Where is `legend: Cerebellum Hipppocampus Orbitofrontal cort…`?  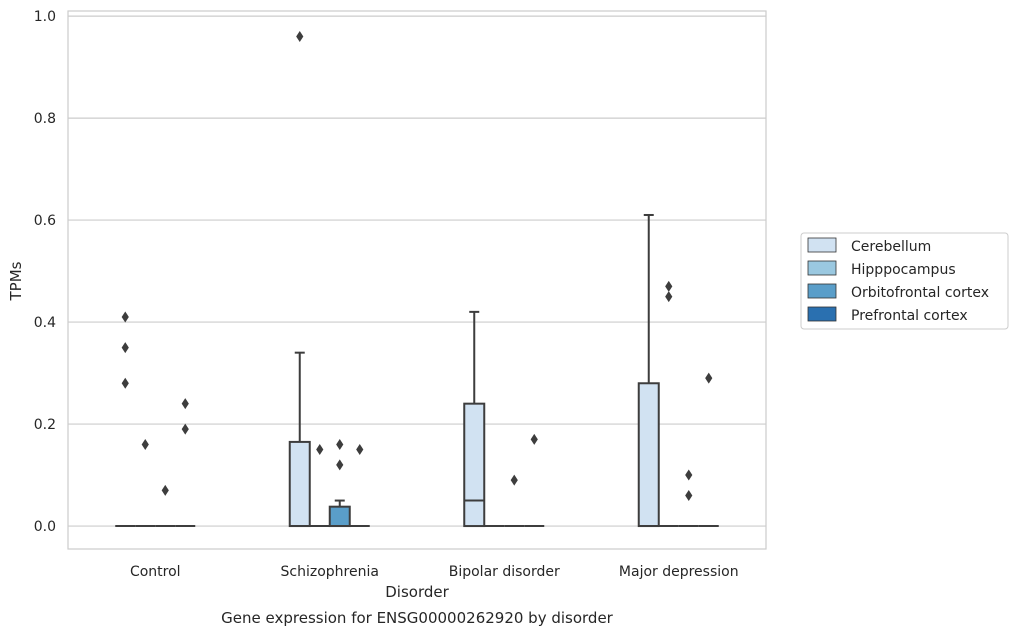
legend: Cerebellum Hipppocampus Orbitofrontal cort… is located at coordinates (904, 281).